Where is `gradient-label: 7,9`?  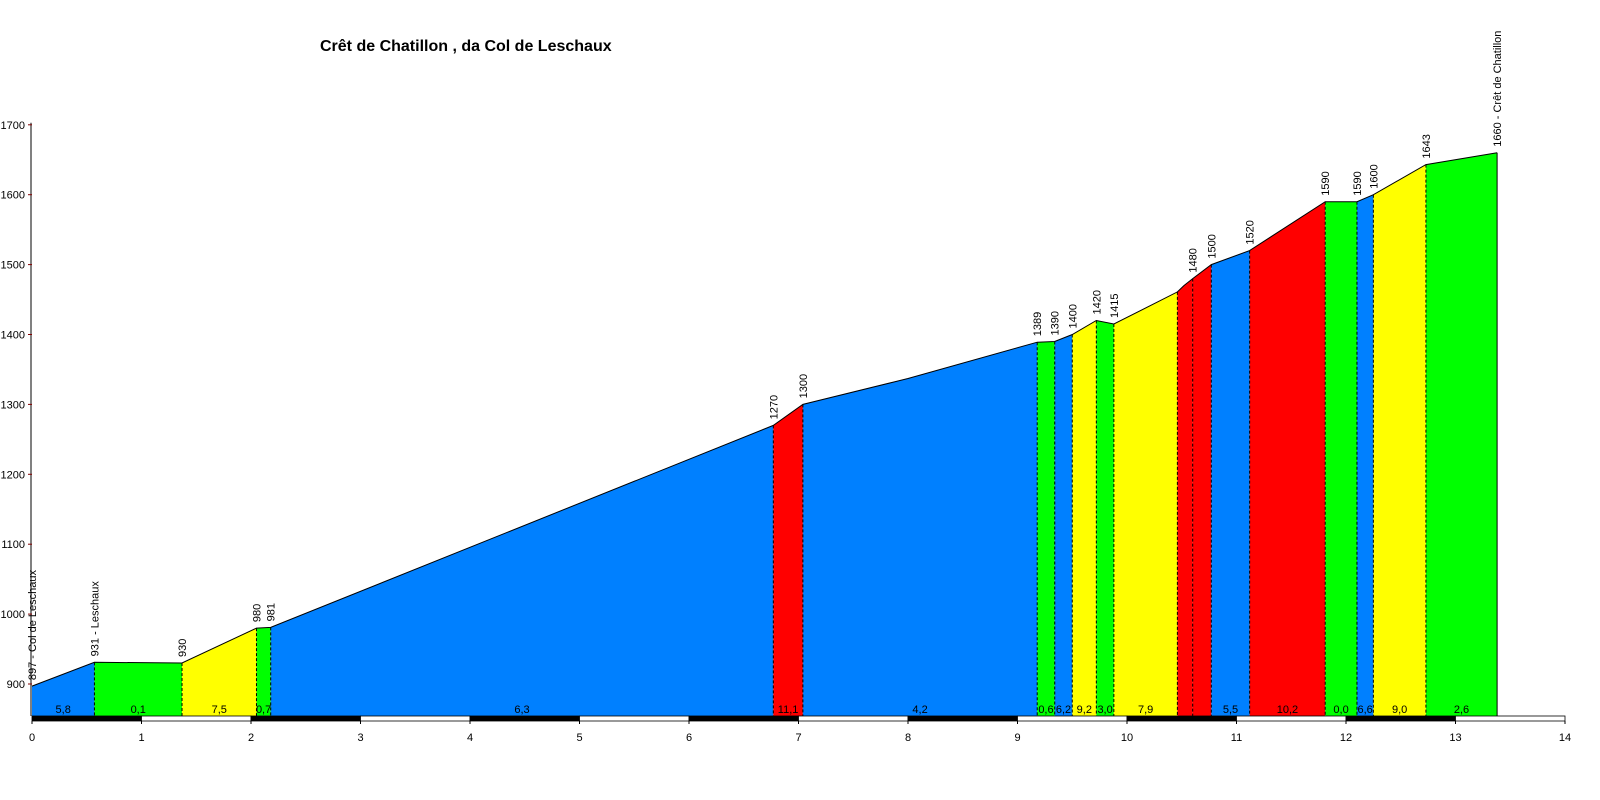 gradient-label: 7,9 is located at coordinates (1145, 710).